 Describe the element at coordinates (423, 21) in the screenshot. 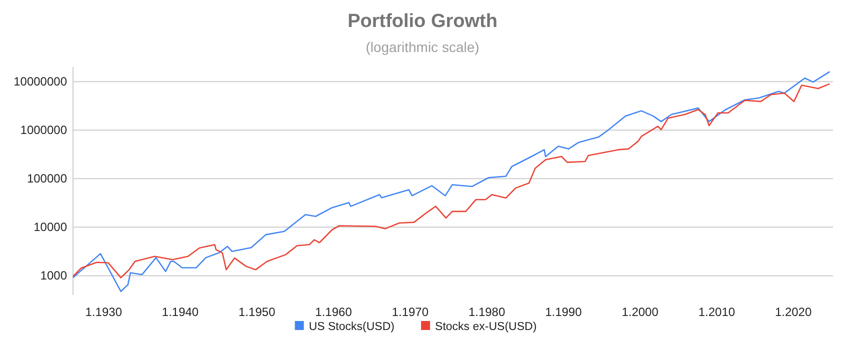

I see `chart-title: Portfolio Growth` at that location.